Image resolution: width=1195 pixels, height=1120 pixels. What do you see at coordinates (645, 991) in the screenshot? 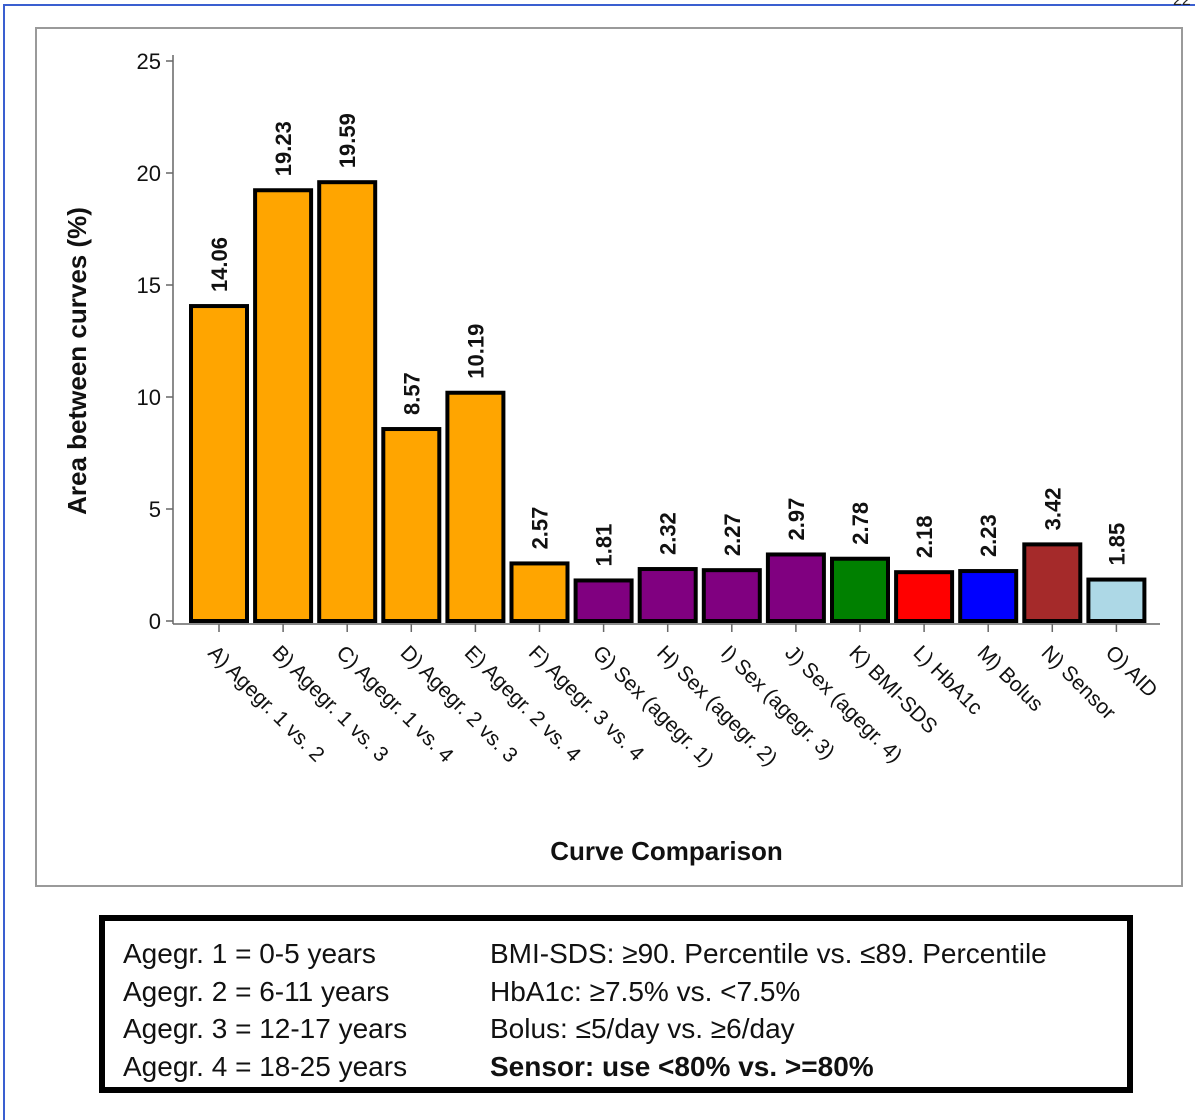
I see `legend-hba1c: HbA1c: ≥7.5% vs. <7.5%` at bounding box center [645, 991].